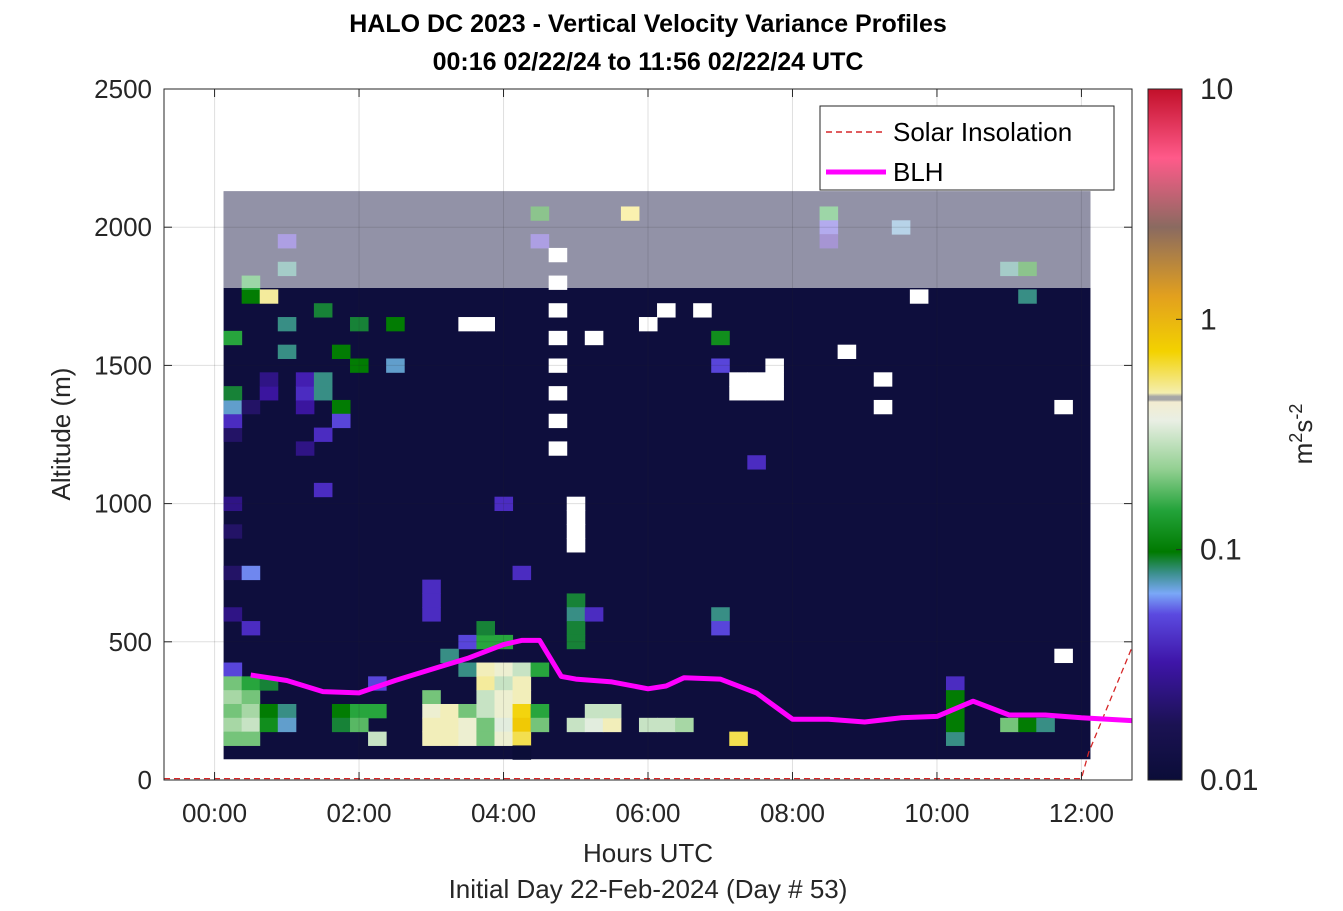 The width and height of the screenshot is (1343, 911). What do you see at coordinates (648, 62) in the screenshot?
I see `chart-subtitle: 00:16 02/22/24 to 11:56 02/22/24 UTC` at bounding box center [648, 62].